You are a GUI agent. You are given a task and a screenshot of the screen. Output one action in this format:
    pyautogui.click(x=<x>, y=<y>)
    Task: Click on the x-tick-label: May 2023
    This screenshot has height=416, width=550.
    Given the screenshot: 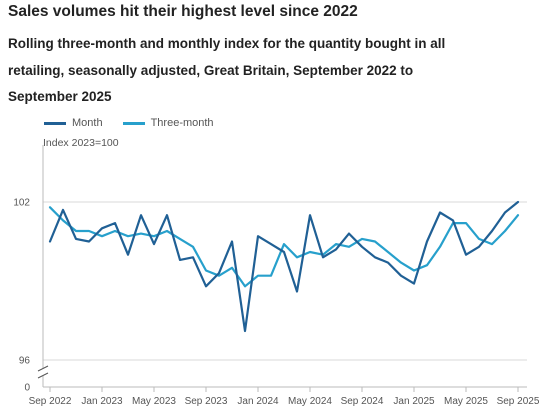 What is the action you would take?
    pyautogui.click(x=154, y=401)
    